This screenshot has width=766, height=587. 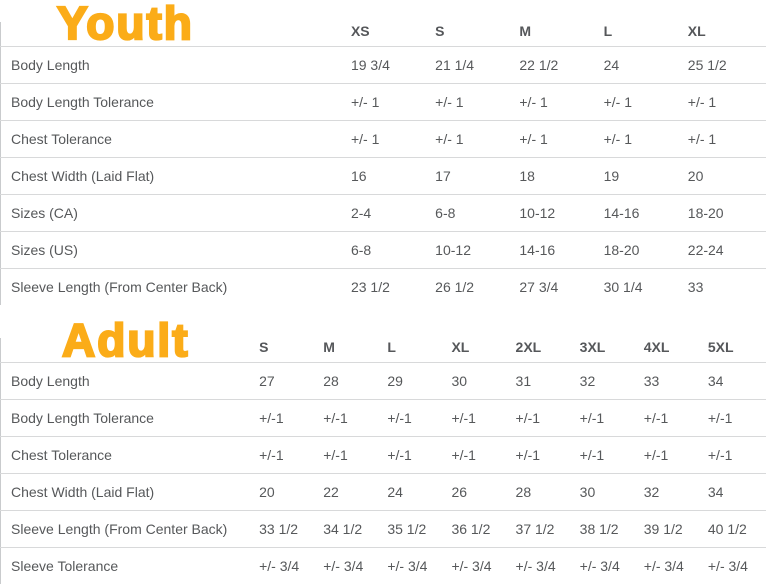 What do you see at coordinates (555, 65) in the screenshot?
I see `value-cell: 22 1/2` at bounding box center [555, 65].